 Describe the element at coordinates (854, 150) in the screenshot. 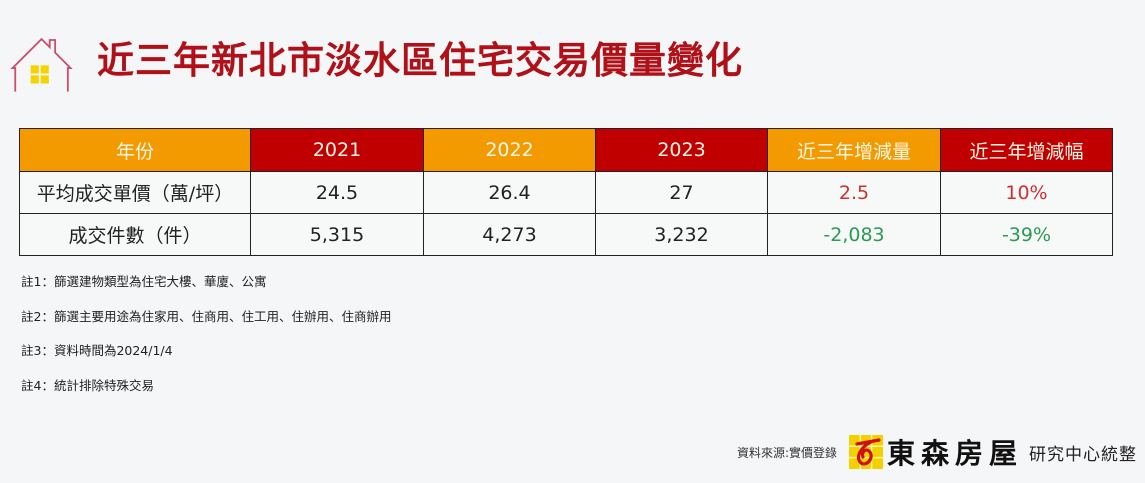

I see `header-change: 近三年增減量` at that location.